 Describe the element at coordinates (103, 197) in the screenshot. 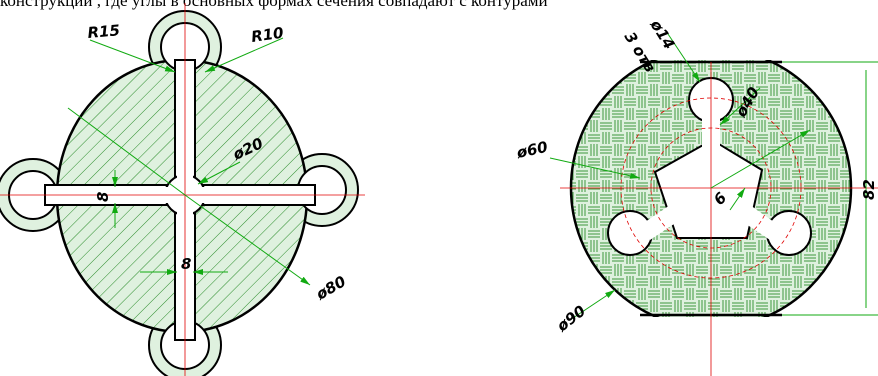

I see `label-w8-vertical: 8` at that location.